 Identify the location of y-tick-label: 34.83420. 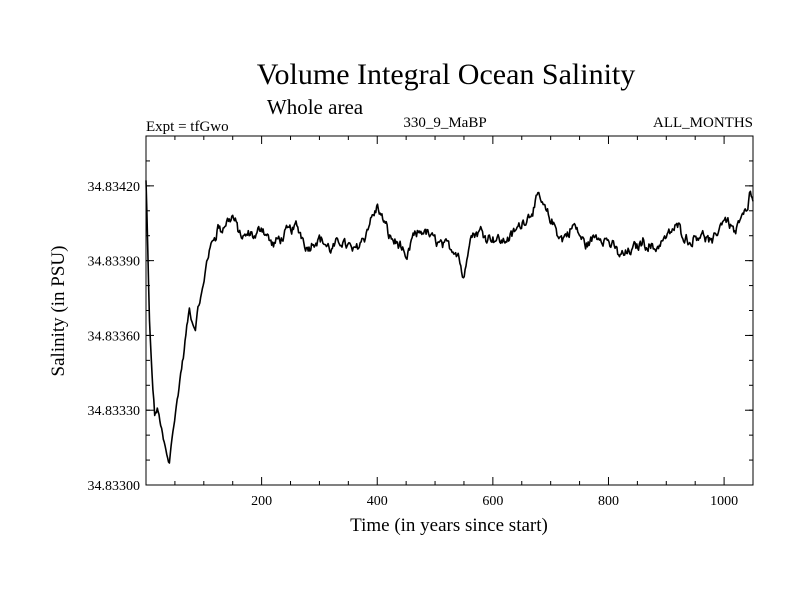
(114, 187).